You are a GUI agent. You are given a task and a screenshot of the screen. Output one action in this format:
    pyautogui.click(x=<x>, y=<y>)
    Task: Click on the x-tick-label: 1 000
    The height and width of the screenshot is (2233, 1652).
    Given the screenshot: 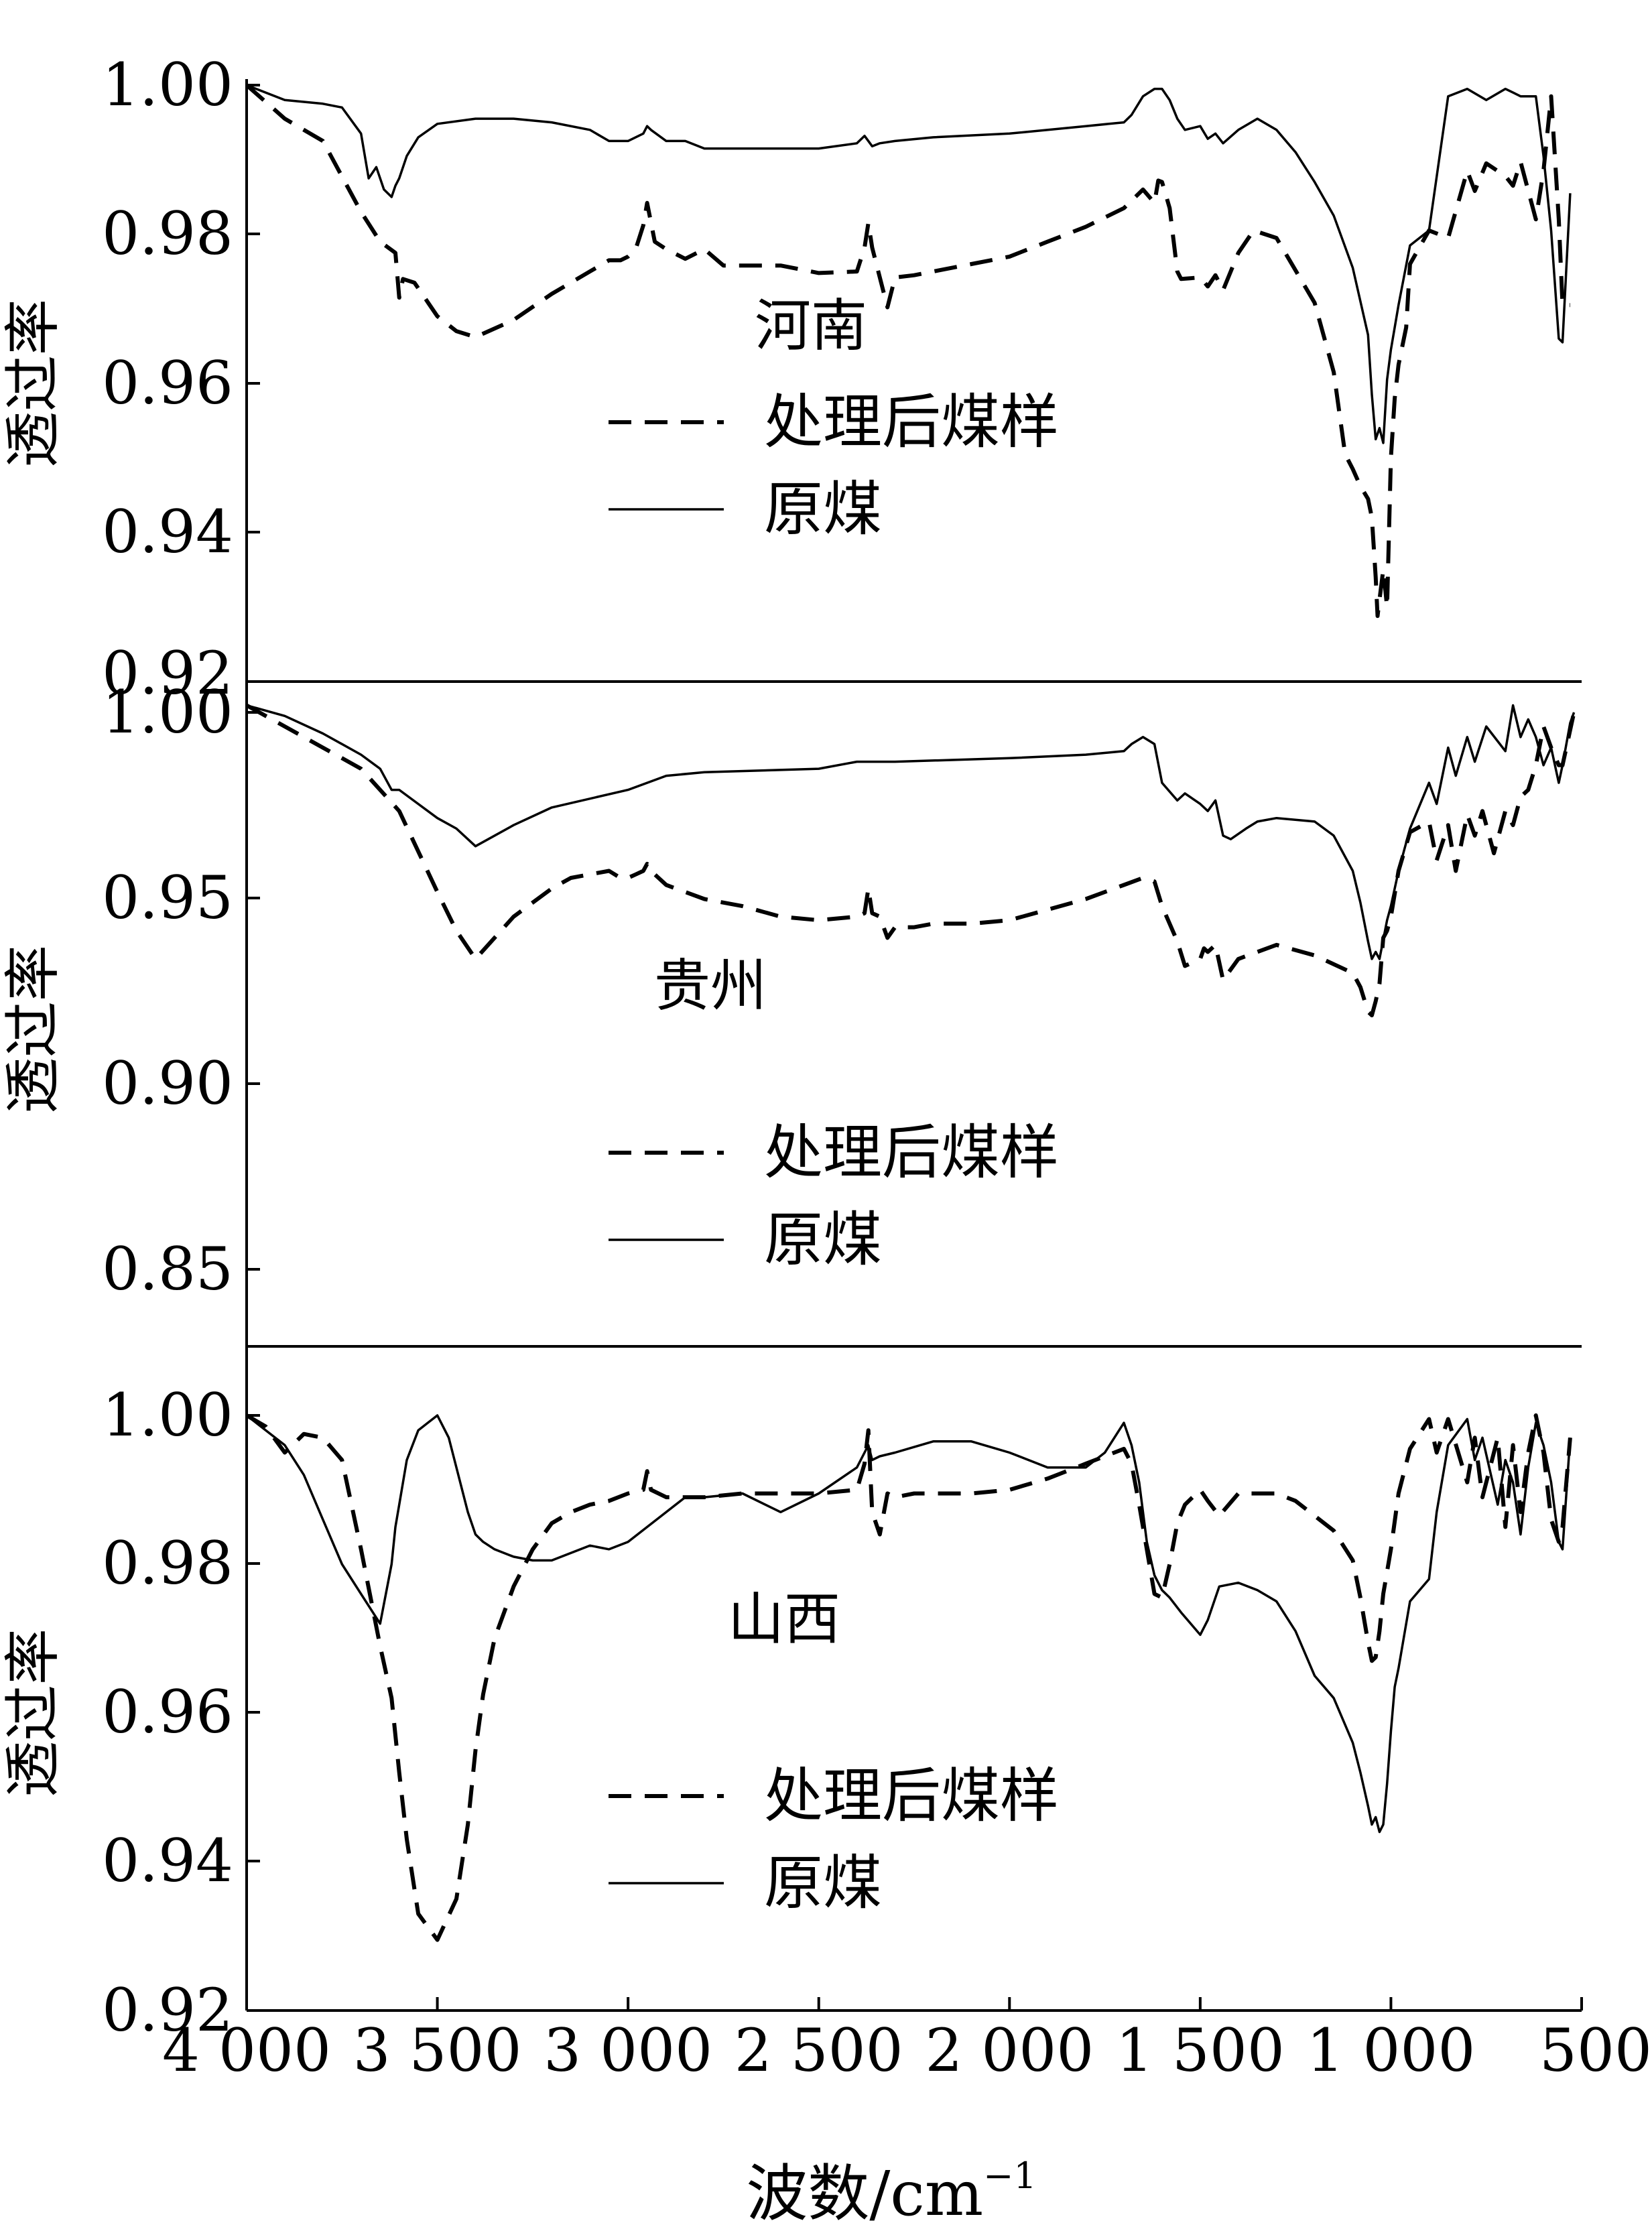 What is the action you would take?
    pyautogui.click(x=1391, y=2050)
    